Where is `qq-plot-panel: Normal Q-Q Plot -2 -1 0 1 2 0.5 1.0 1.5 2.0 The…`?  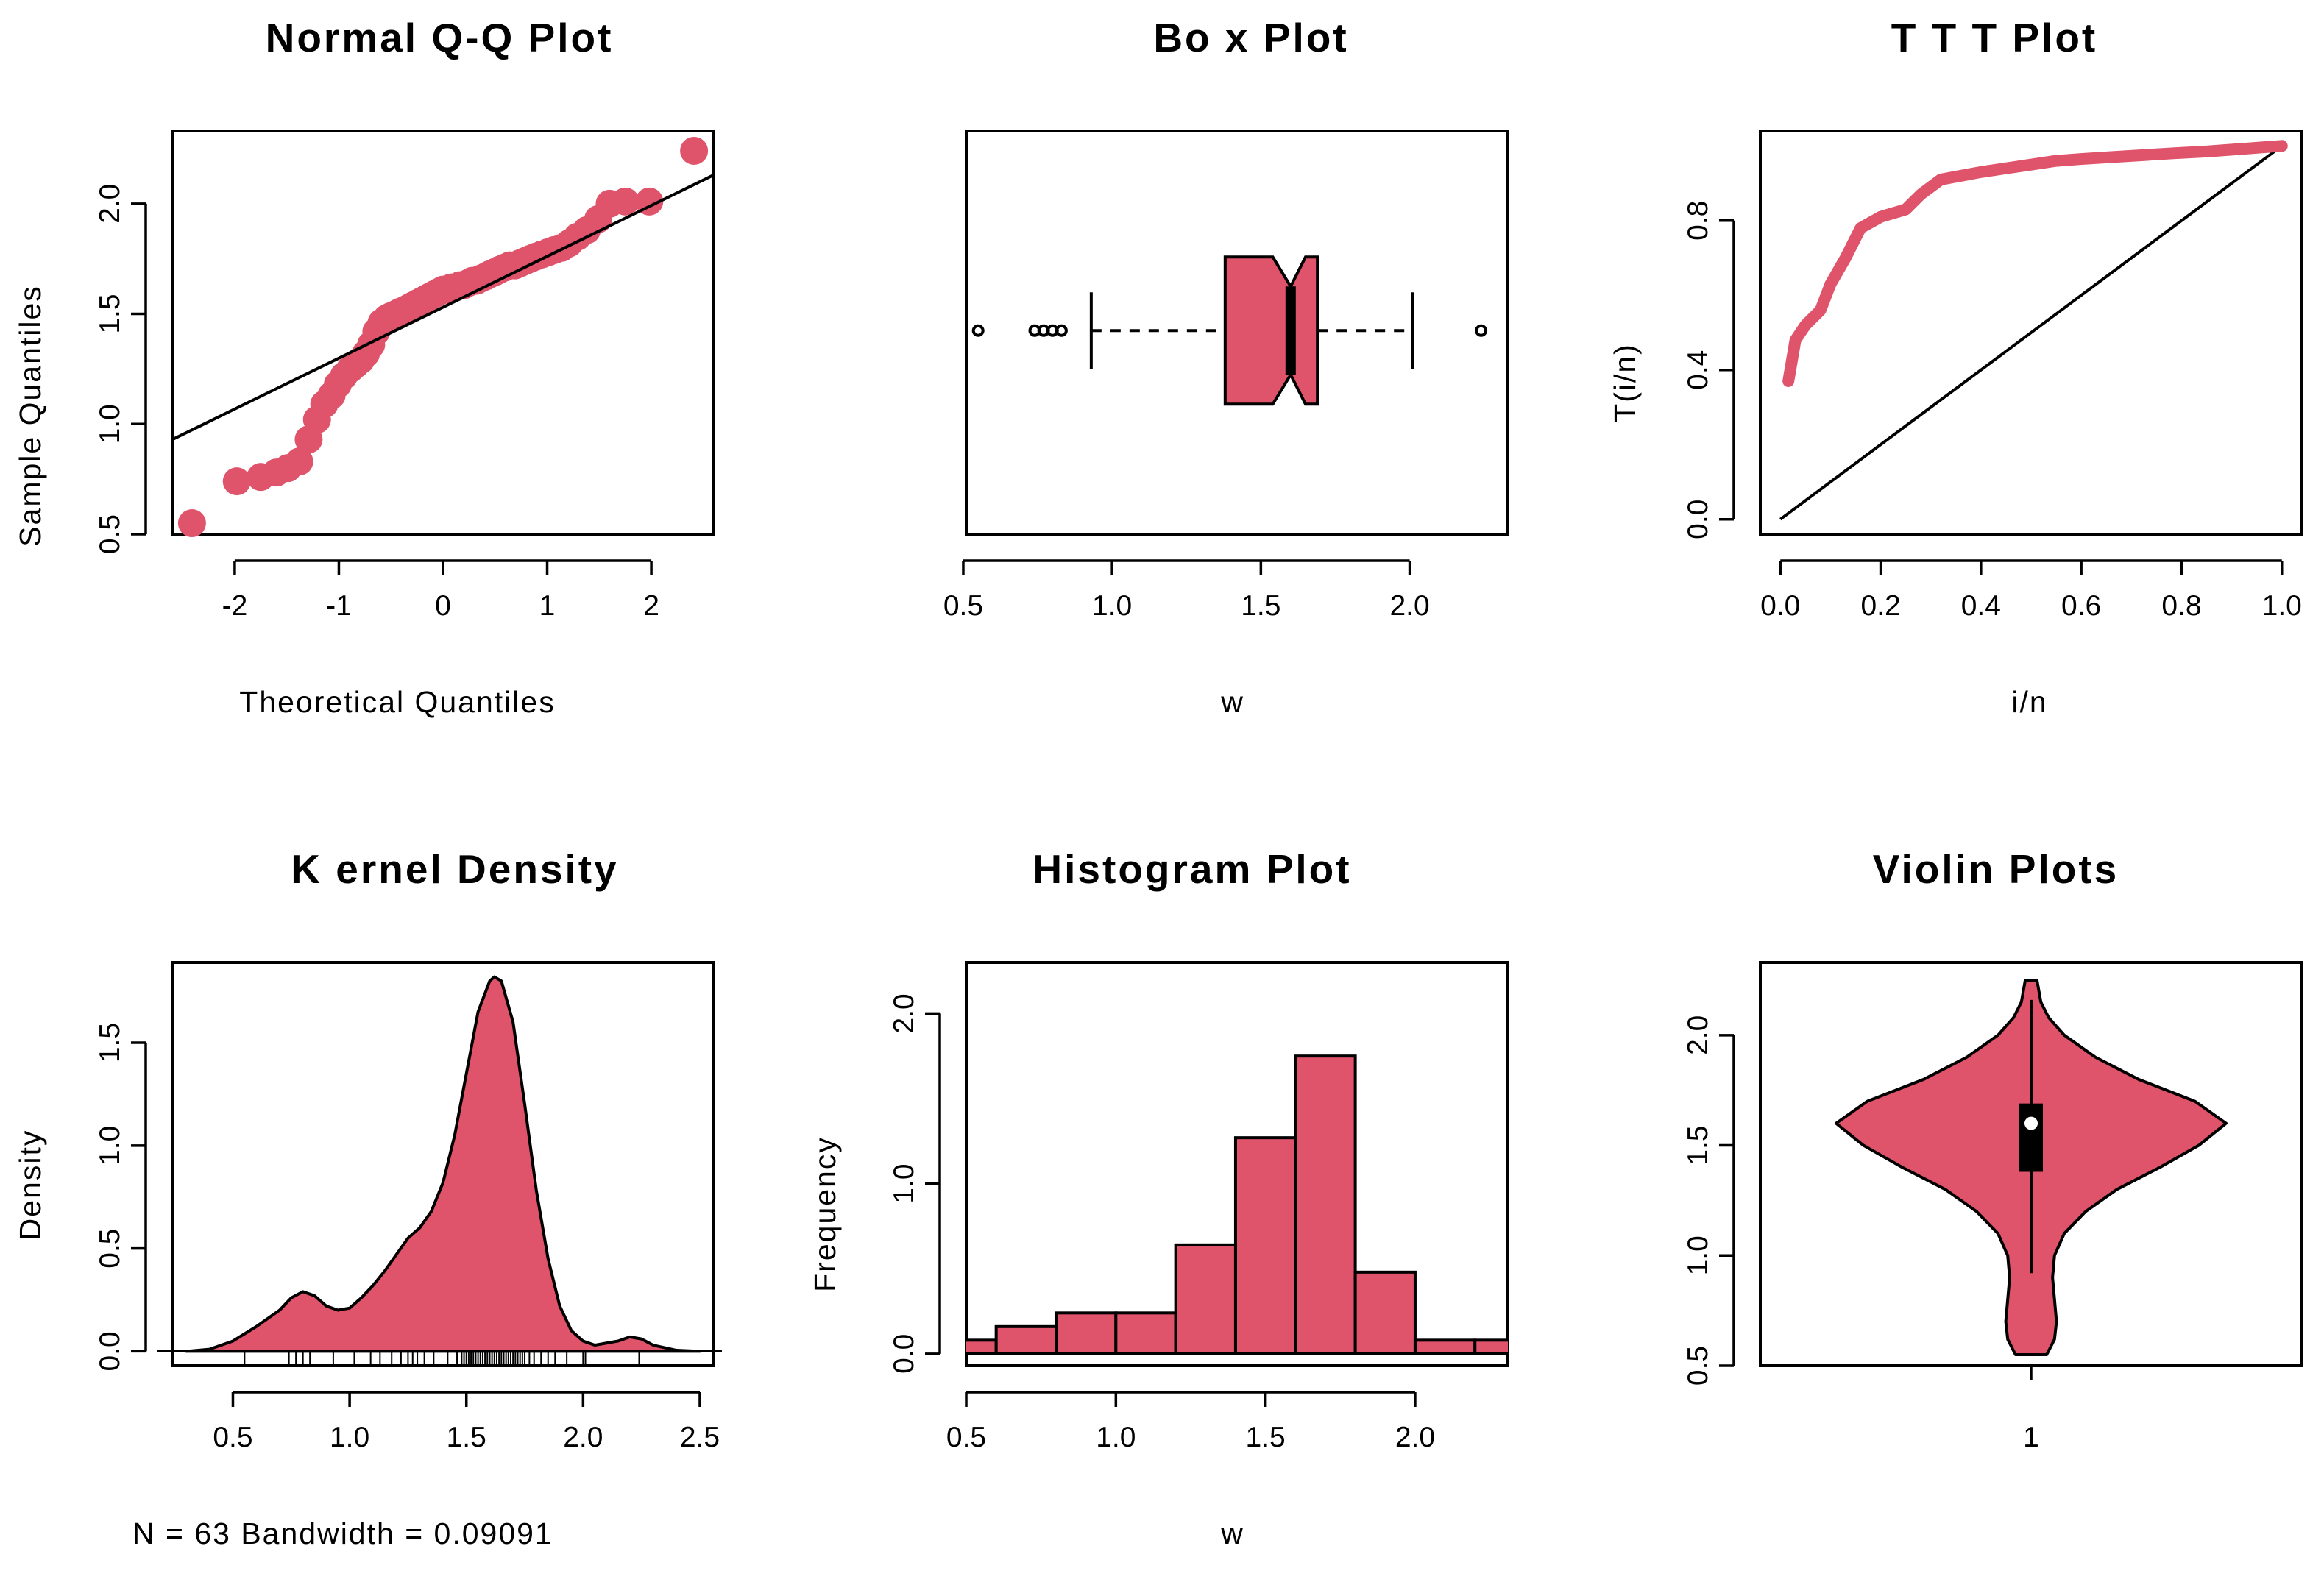
qq-plot-panel: Normal Q-Q Plot -2 -1 0 1 2 0.5 1.0 1.5 2.0 The… is located at coordinates (364, 367).